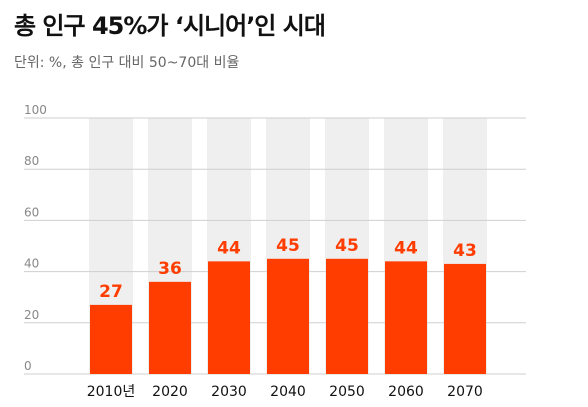  What do you see at coordinates (465, 392) in the screenshot?
I see `x-tick-label: 2070` at bounding box center [465, 392].